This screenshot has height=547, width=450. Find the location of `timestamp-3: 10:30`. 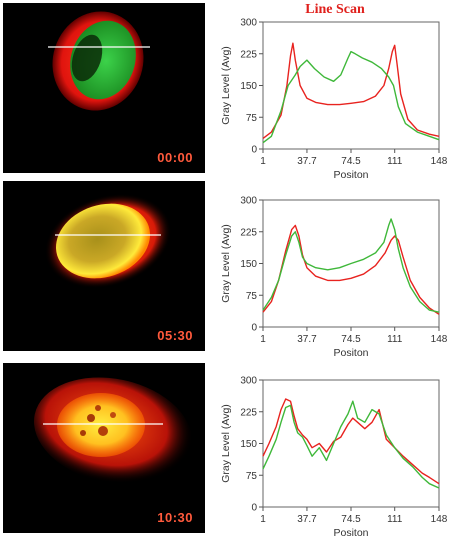

timestamp-3: 10:30 is located at coordinates (175, 517).